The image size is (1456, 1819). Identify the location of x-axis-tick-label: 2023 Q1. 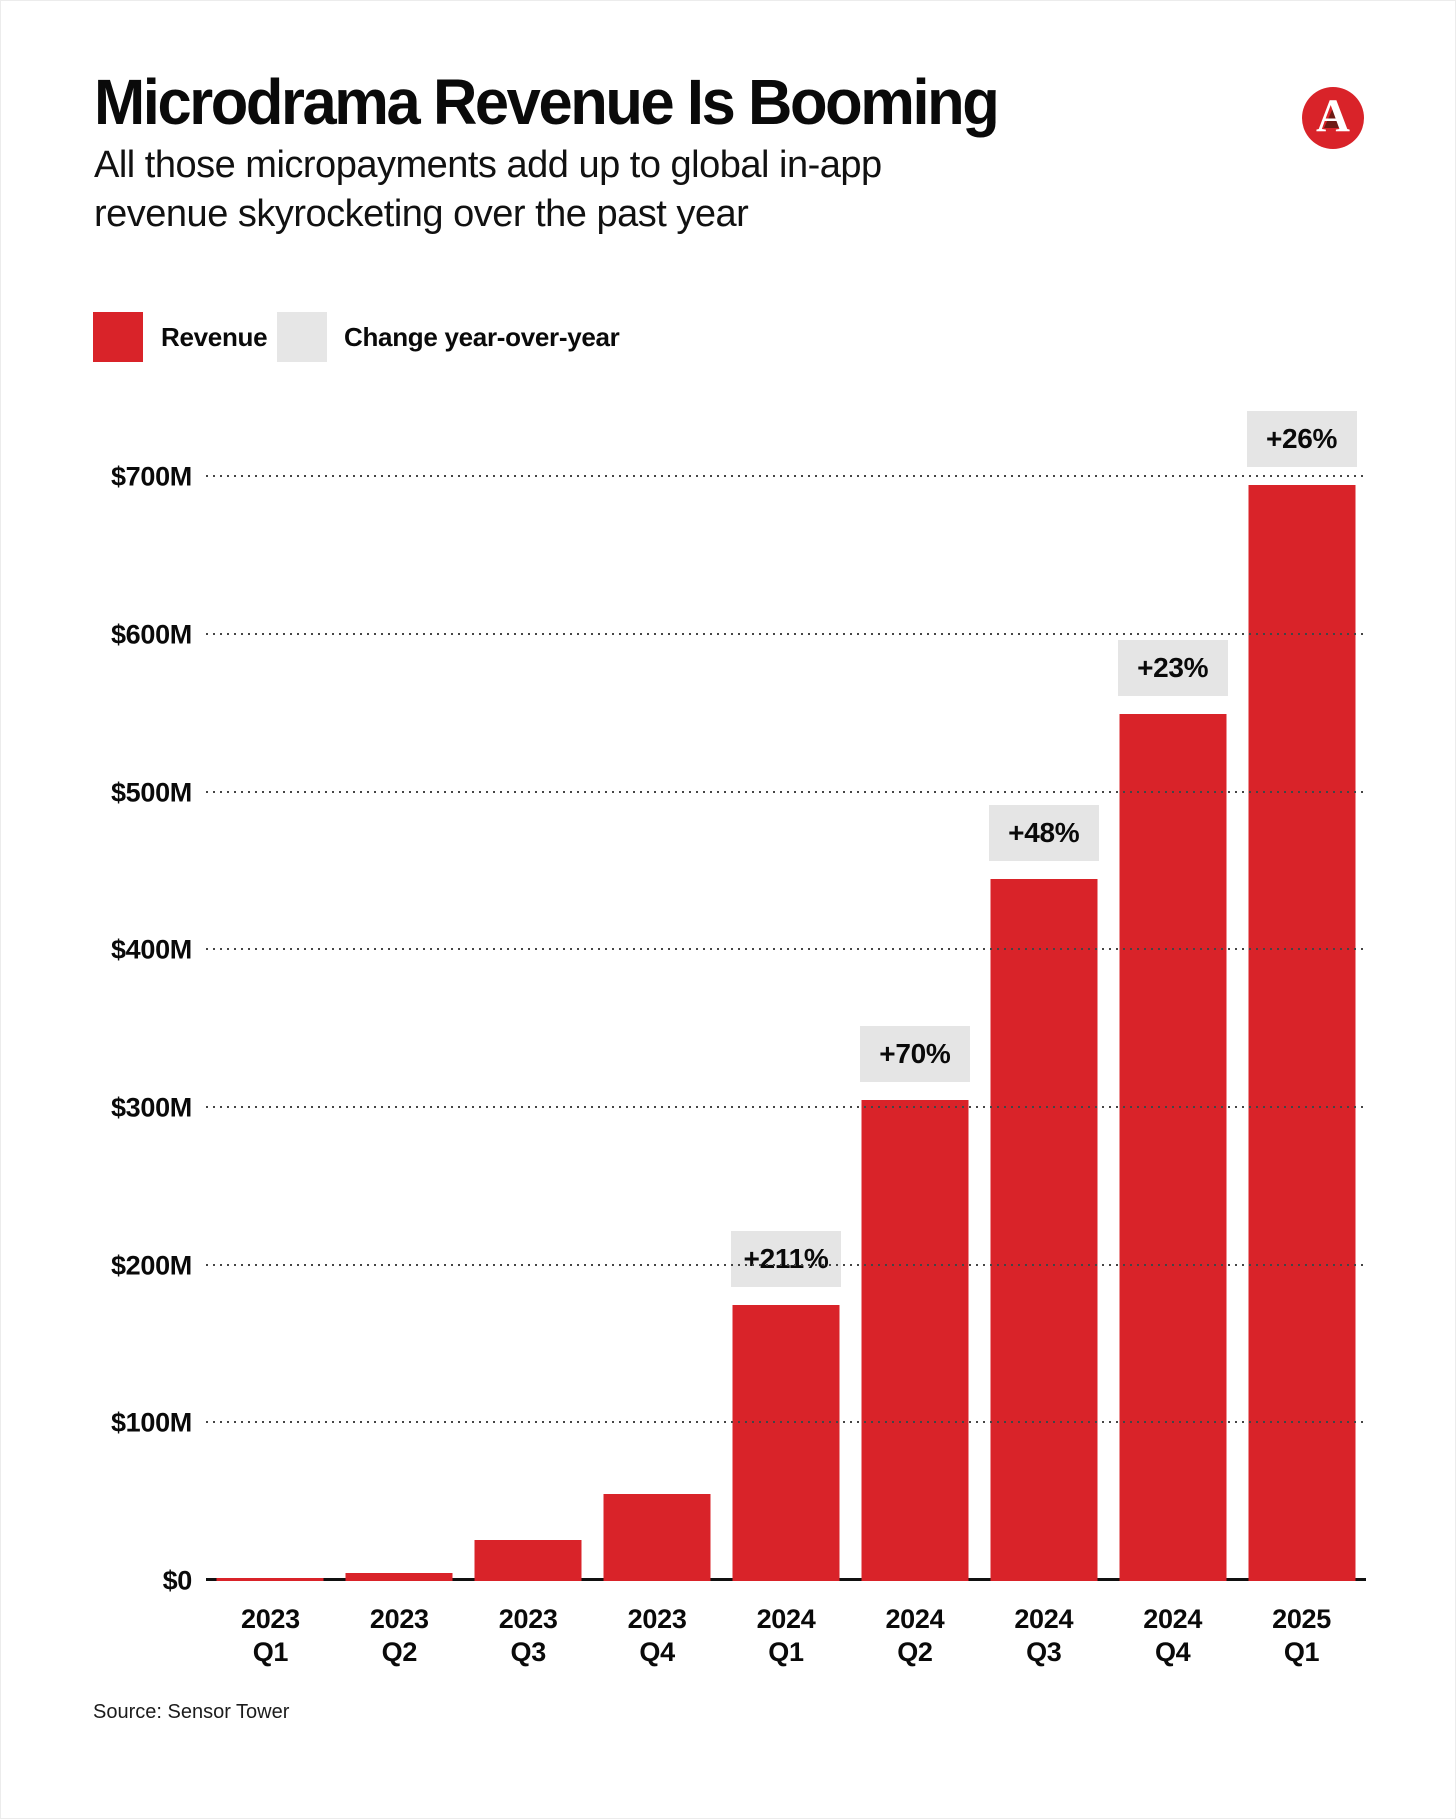
(270, 1636).